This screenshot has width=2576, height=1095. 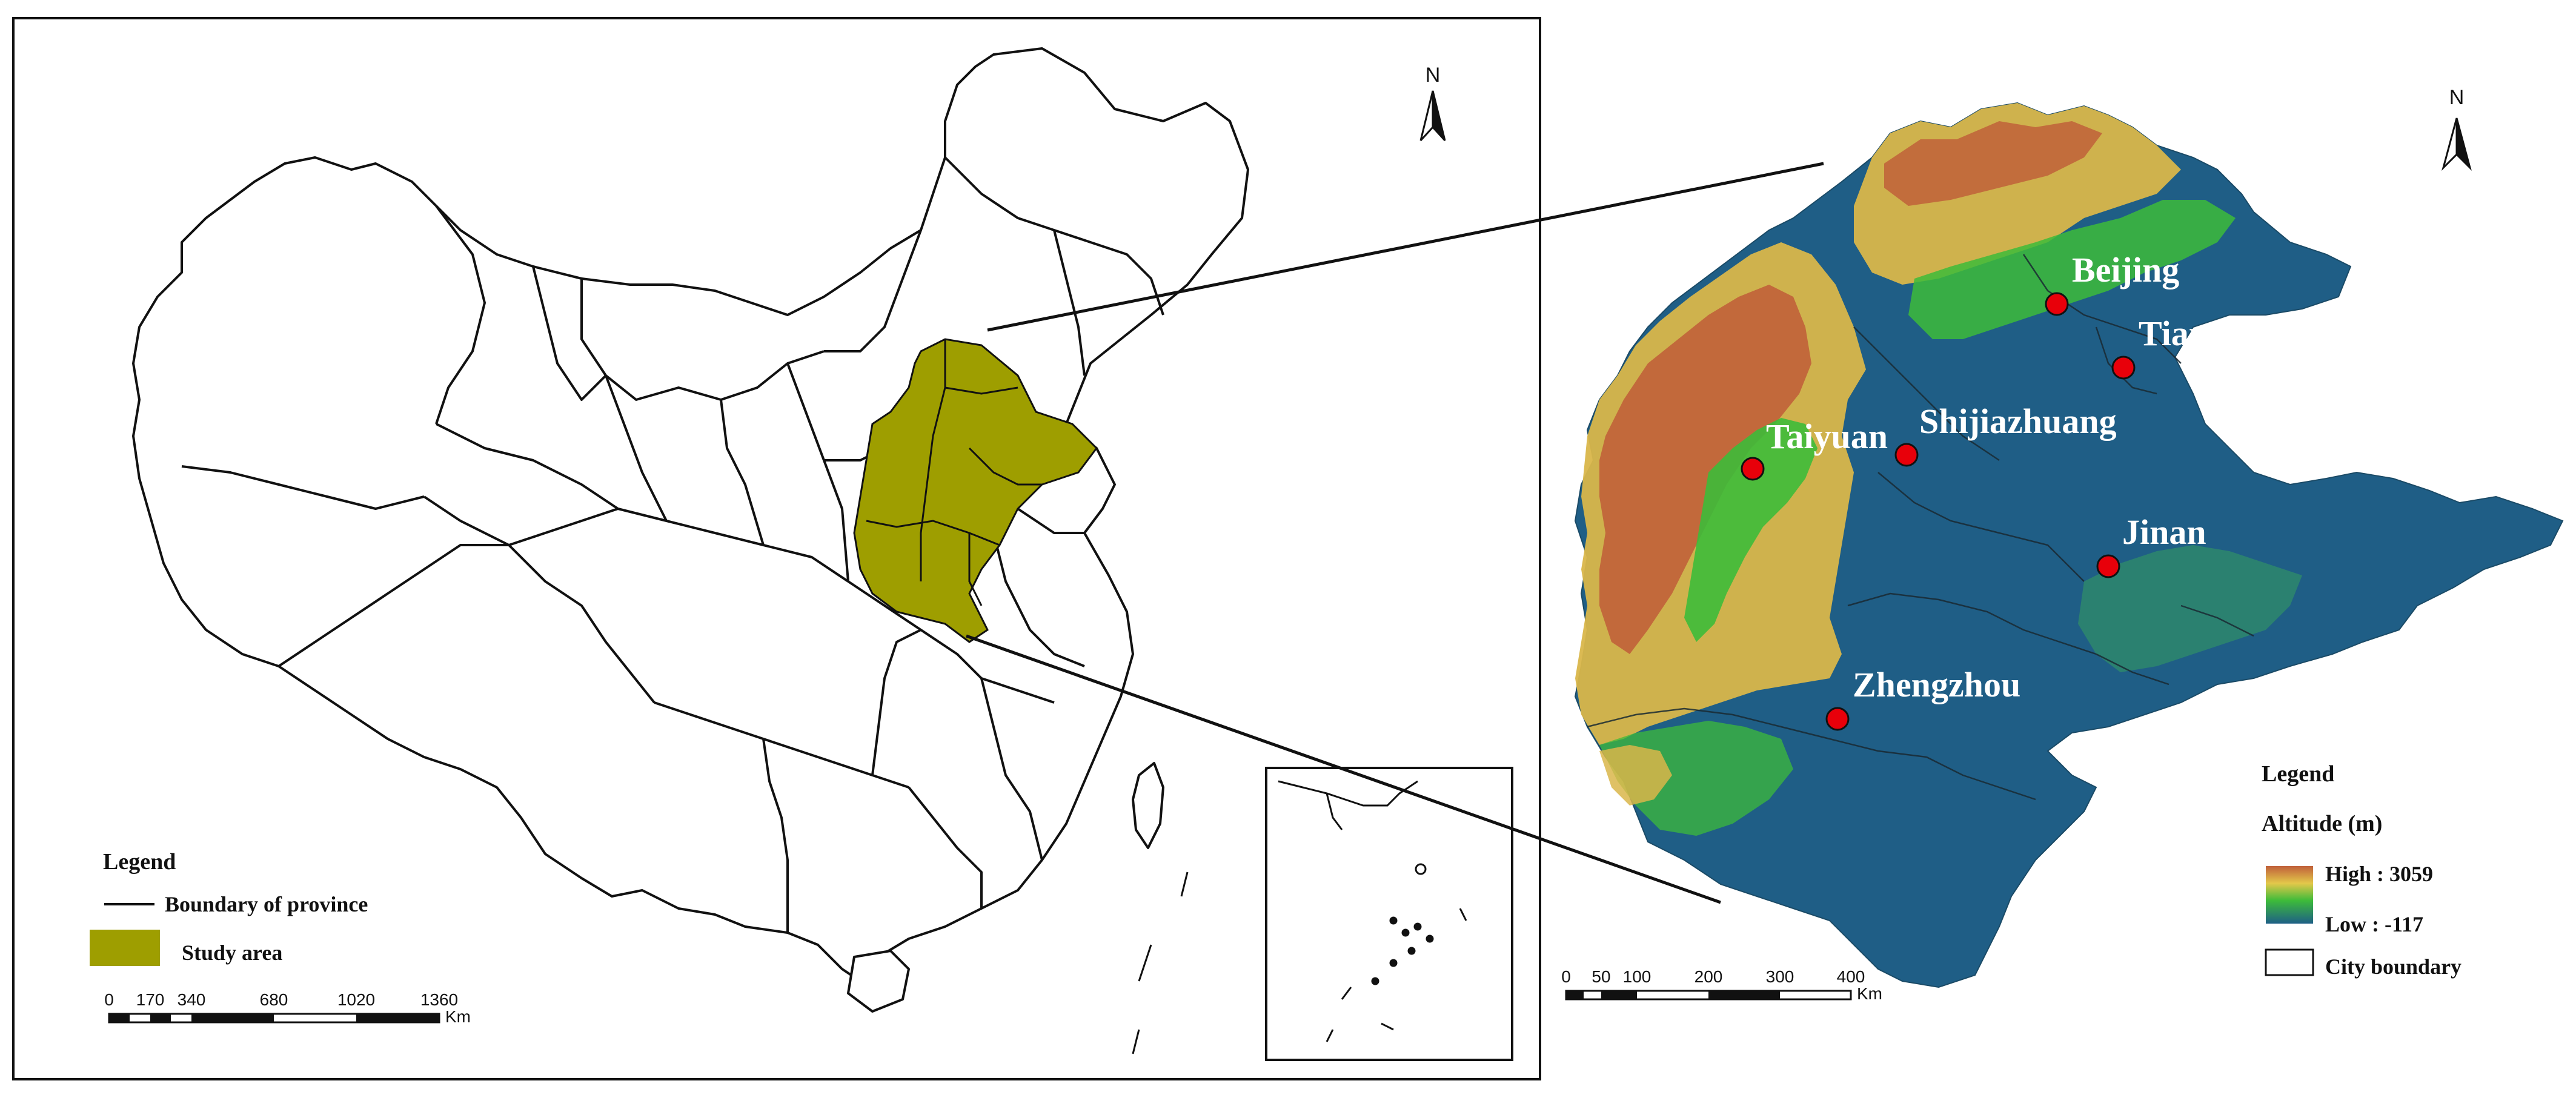 What do you see at coordinates (1906, 455) in the screenshot?
I see `city-marker-shijiazhuang` at bounding box center [1906, 455].